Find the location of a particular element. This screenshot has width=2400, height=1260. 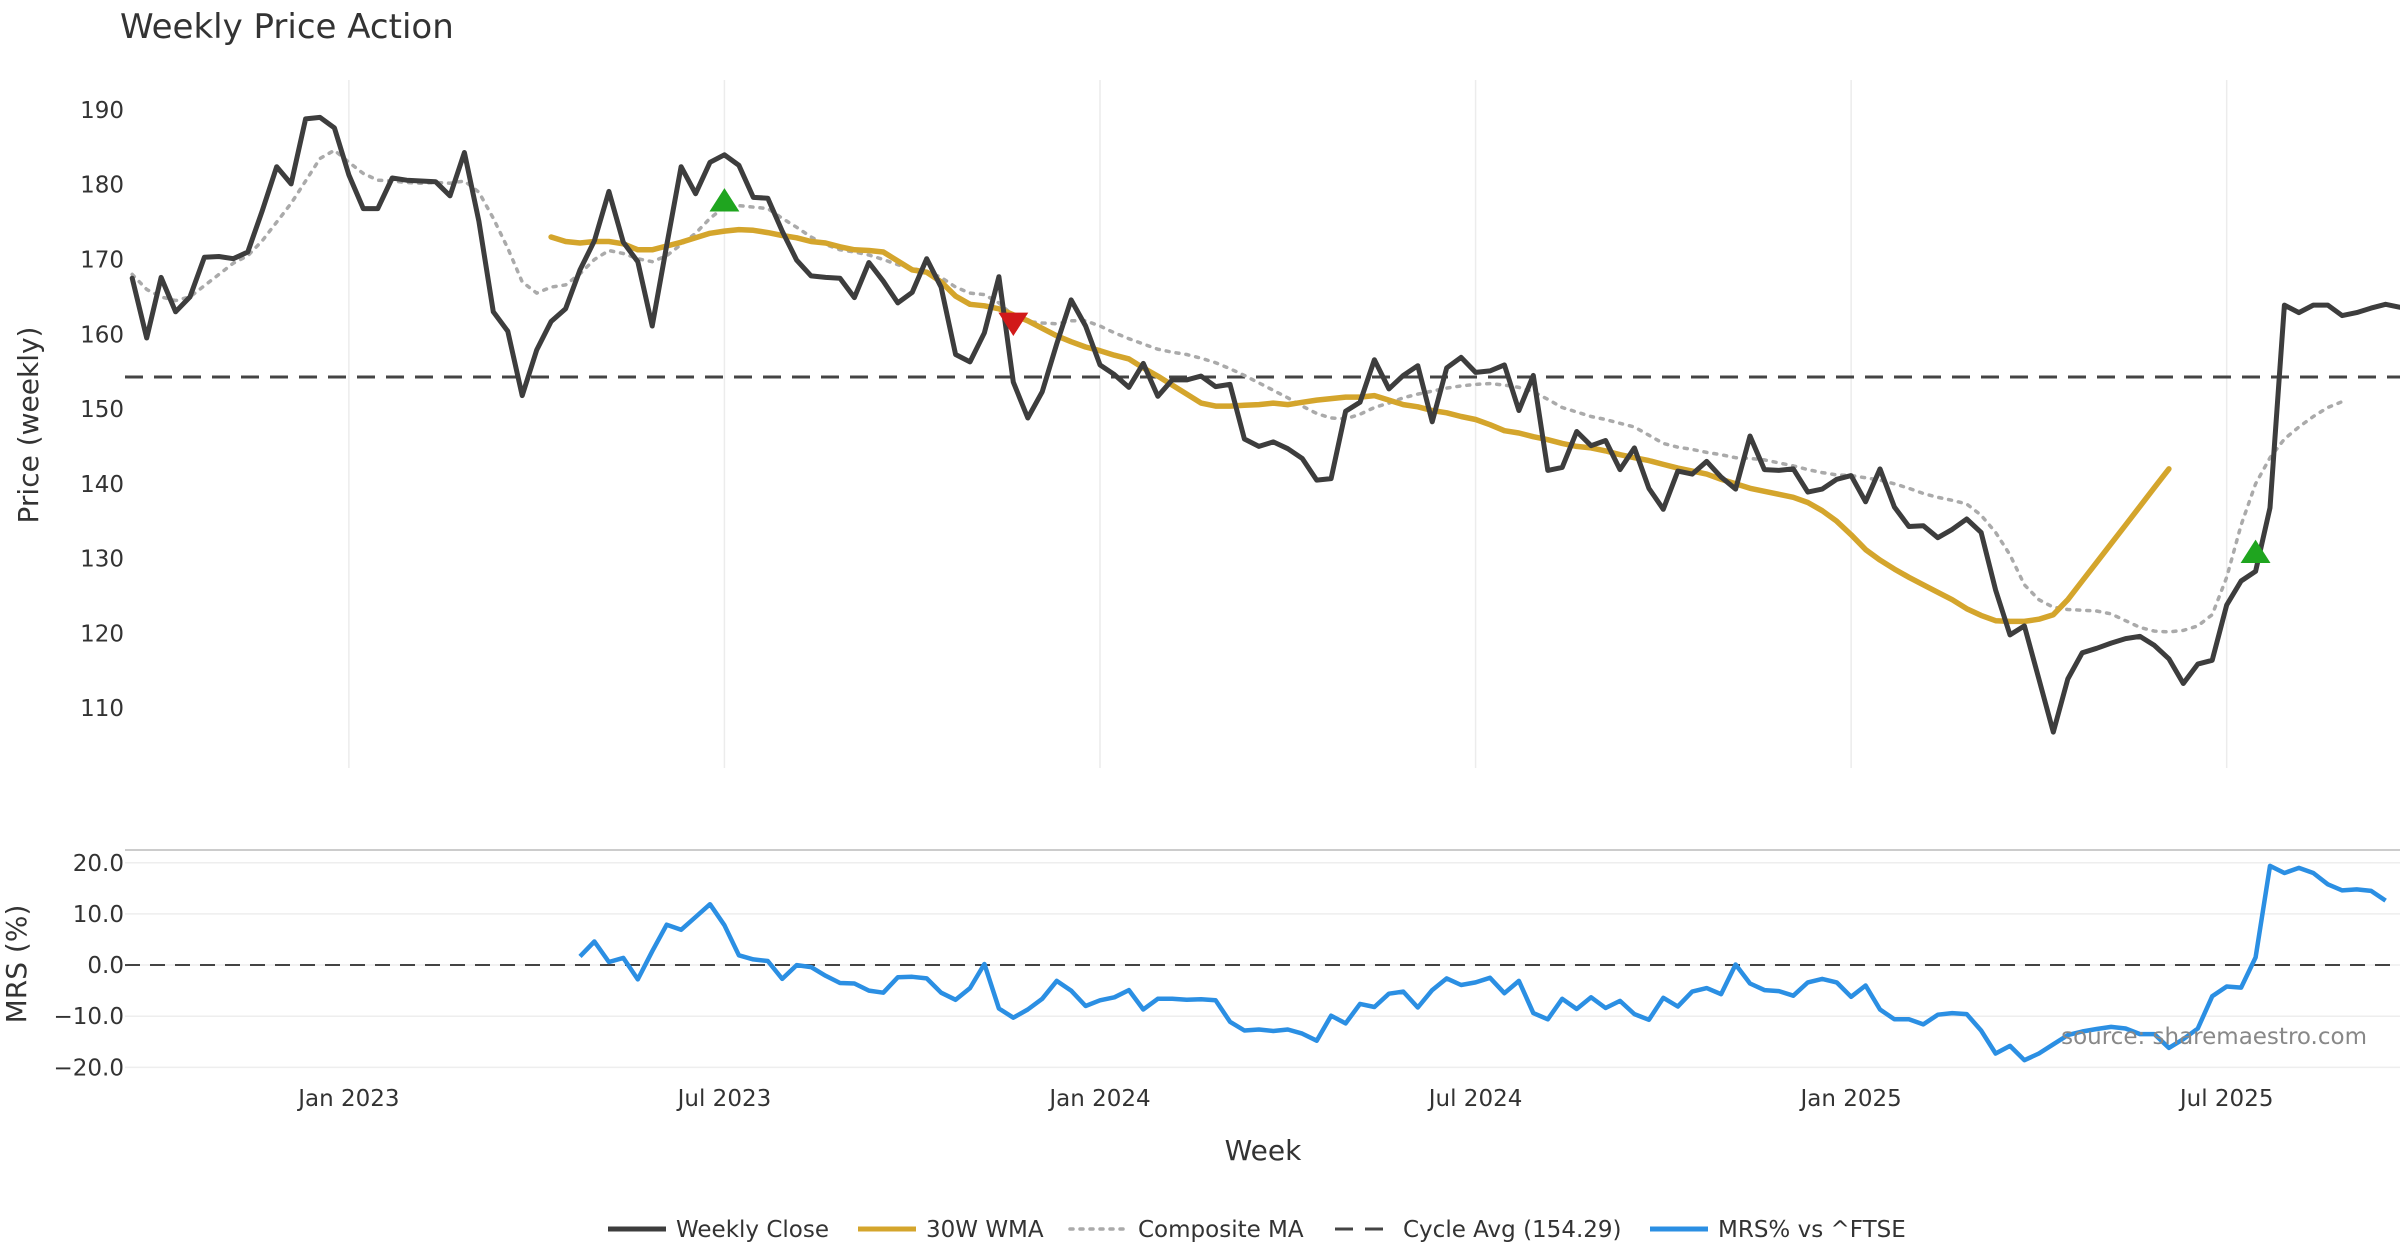

legend-label: Weekly Close is located at coordinates (752, 1230).